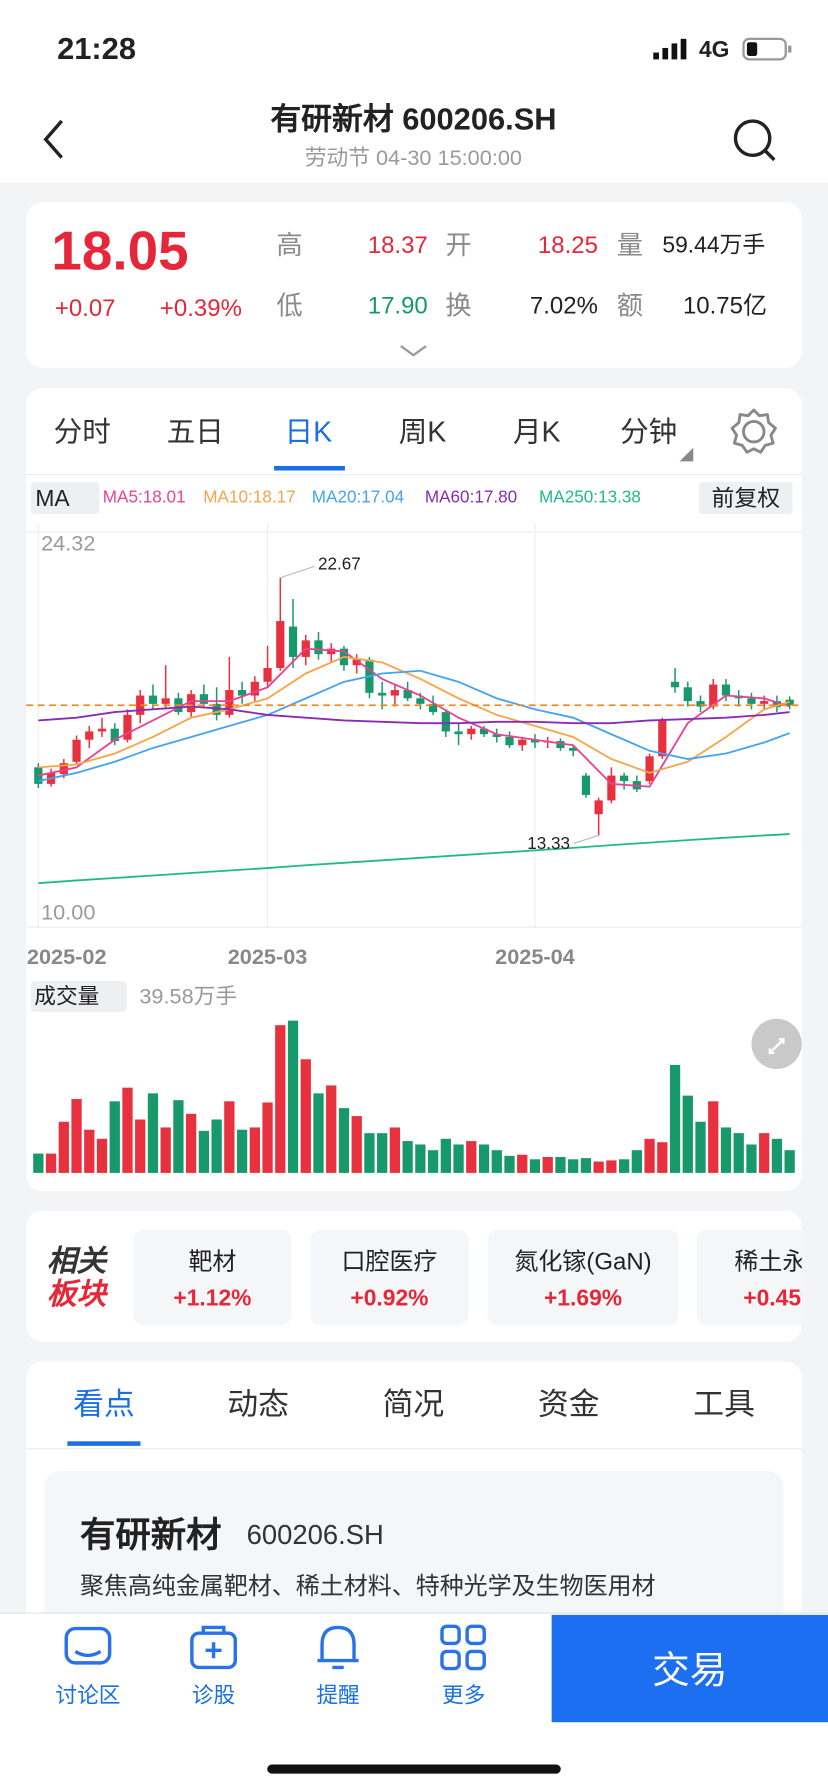  What do you see at coordinates (268, 956) in the screenshot?
I see `x-tick-label: 2025-03` at bounding box center [268, 956].